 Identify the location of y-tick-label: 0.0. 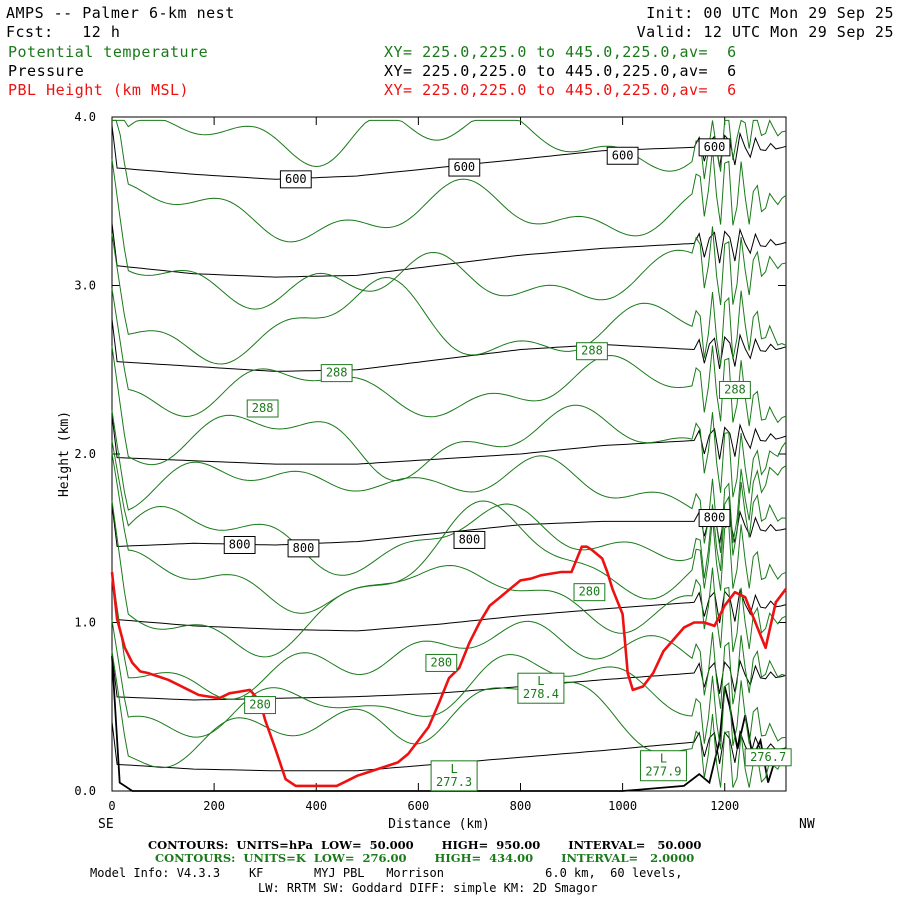
(85, 791).